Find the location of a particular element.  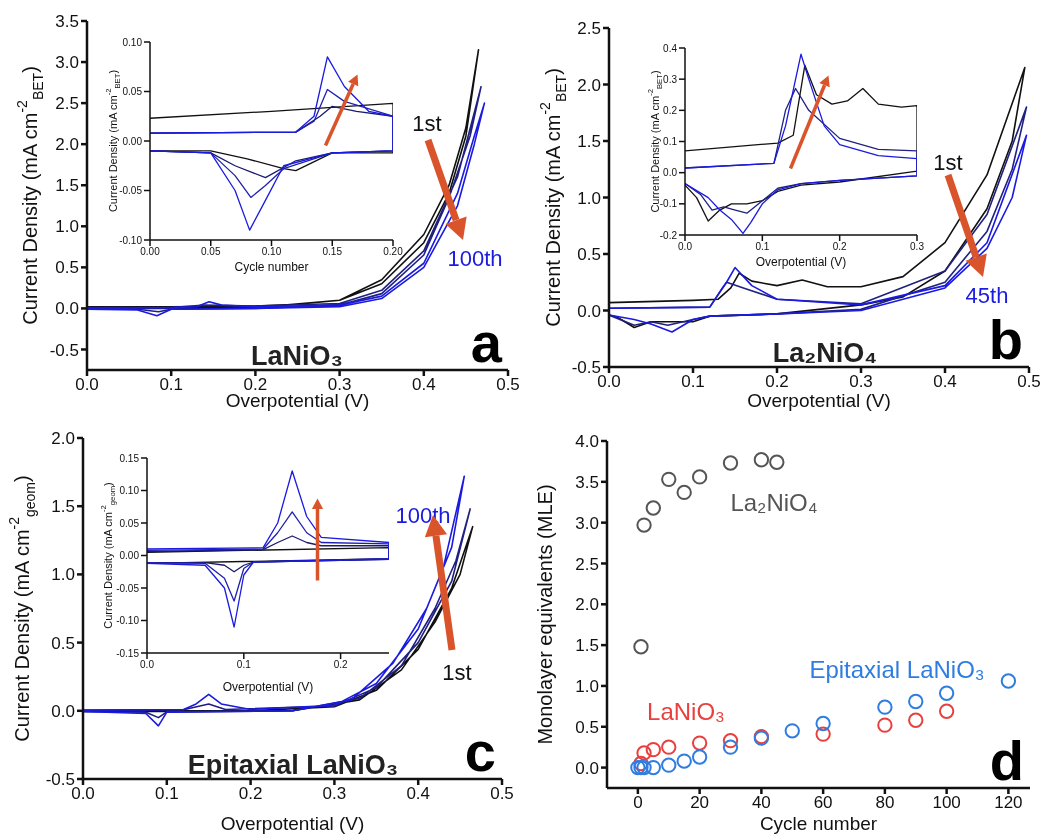

x-tick-label: 120 is located at coordinates (1008, 803).